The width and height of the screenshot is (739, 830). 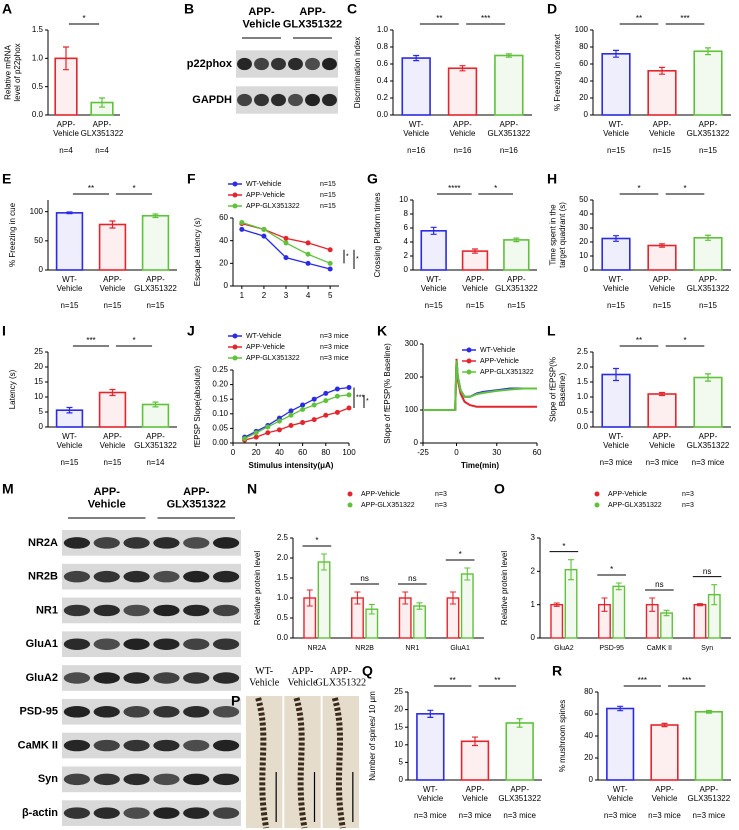 I want to click on panel-letter: J, so click(x=191, y=331).